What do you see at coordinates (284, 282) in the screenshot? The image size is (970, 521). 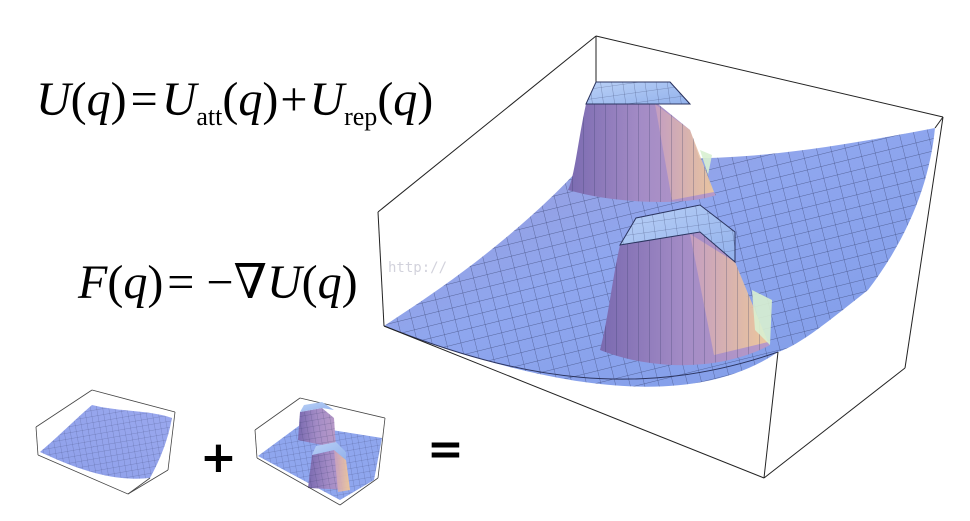 I see `symbol-U-force: U` at bounding box center [284, 282].